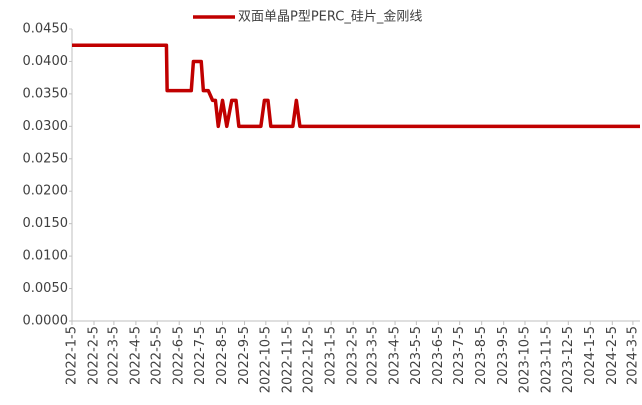 The height and width of the screenshot is (405, 642). I want to click on x-tick-label: 2023-3-5, so click(373, 355).